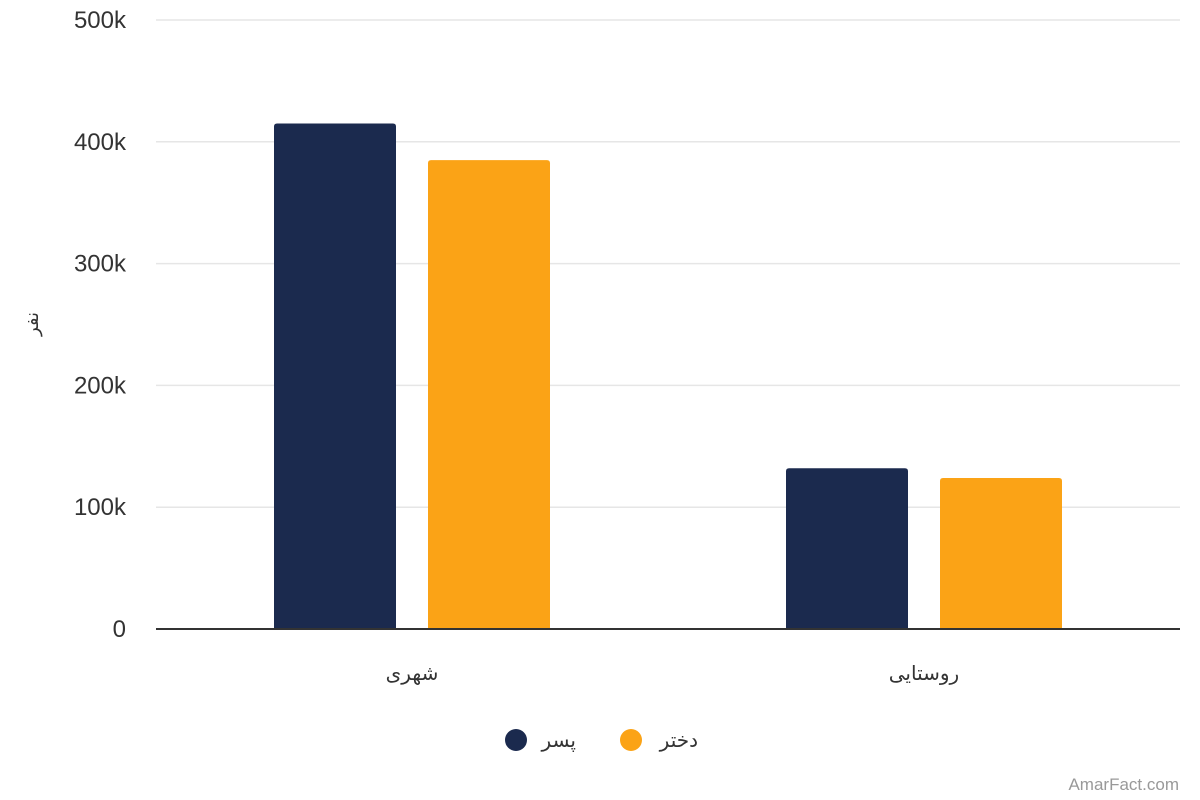  I want to click on y-tick-label: 500k, so click(100, 20).